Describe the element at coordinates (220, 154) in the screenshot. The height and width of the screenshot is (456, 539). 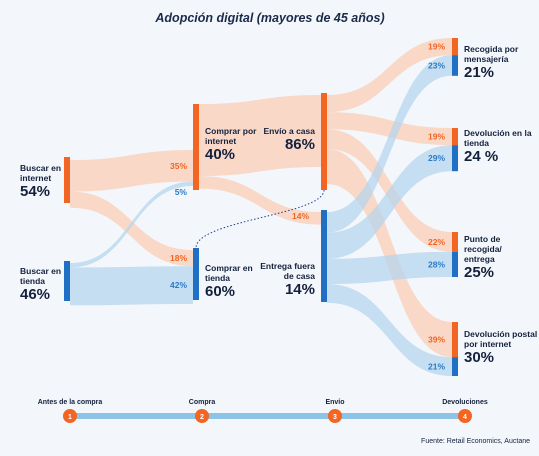
I see `node-value: 40%` at that location.